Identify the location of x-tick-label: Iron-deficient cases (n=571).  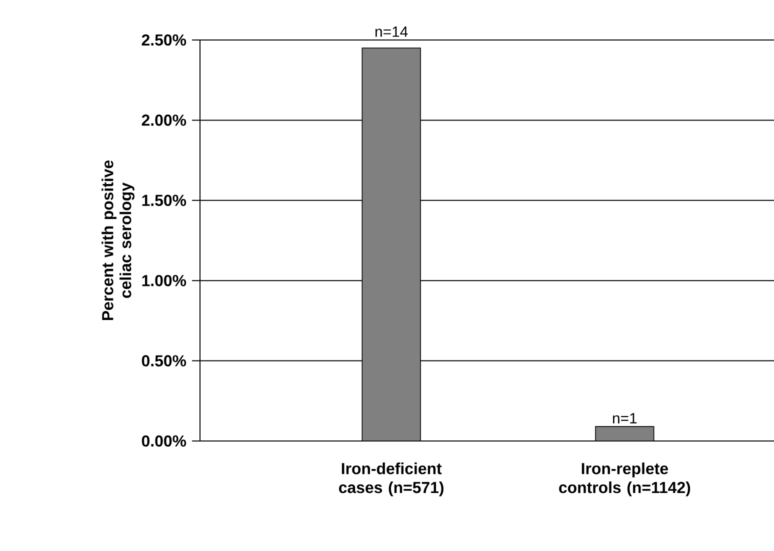
(391, 479).